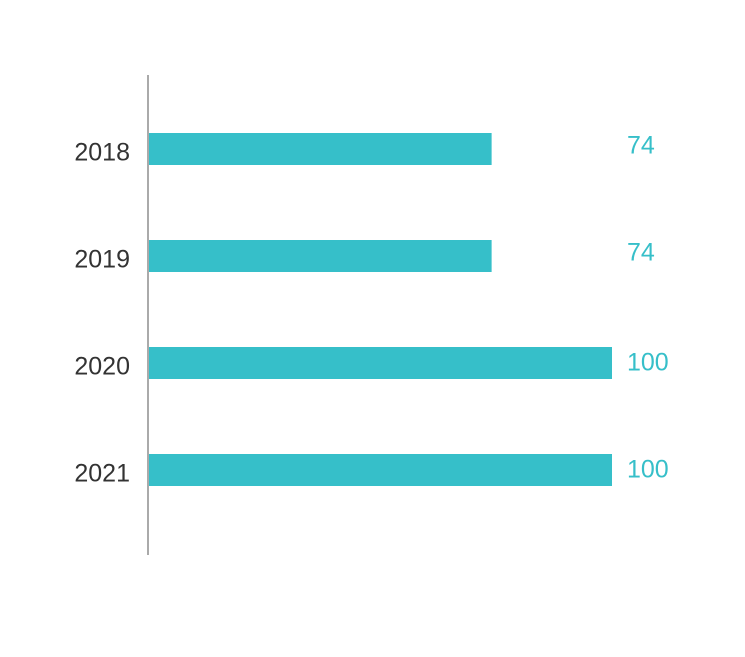 The height and width of the screenshot is (657, 745). What do you see at coordinates (102, 367) in the screenshot?
I see `y-tick-label: 2020` at bounding box center [102, 367].